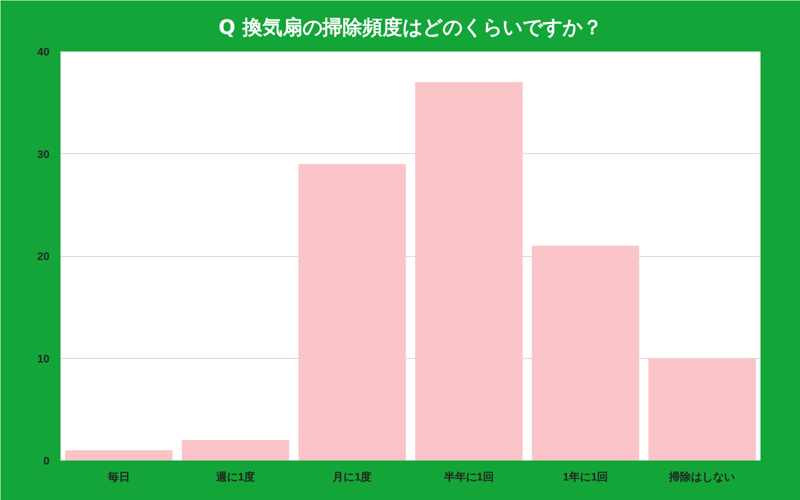  Describe the element at coordinates (118, 477) in the screenshot. I see `x-tick-label: 毎日` at that location.